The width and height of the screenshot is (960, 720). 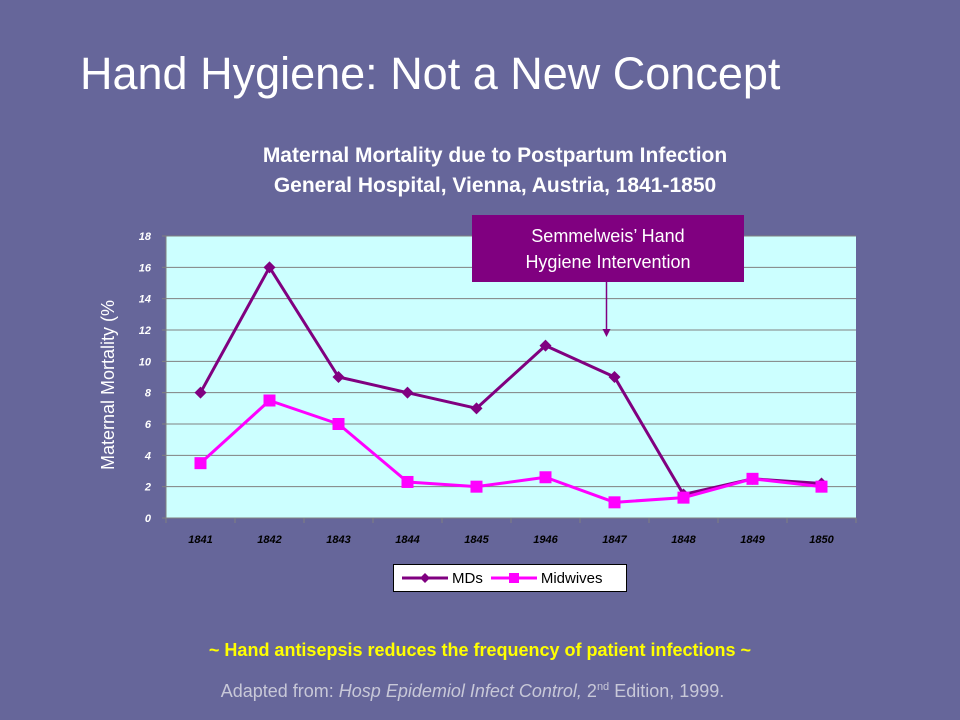 I want to click on y-axis-label: Maternal Mortality (%, so click(x=108, y=384).